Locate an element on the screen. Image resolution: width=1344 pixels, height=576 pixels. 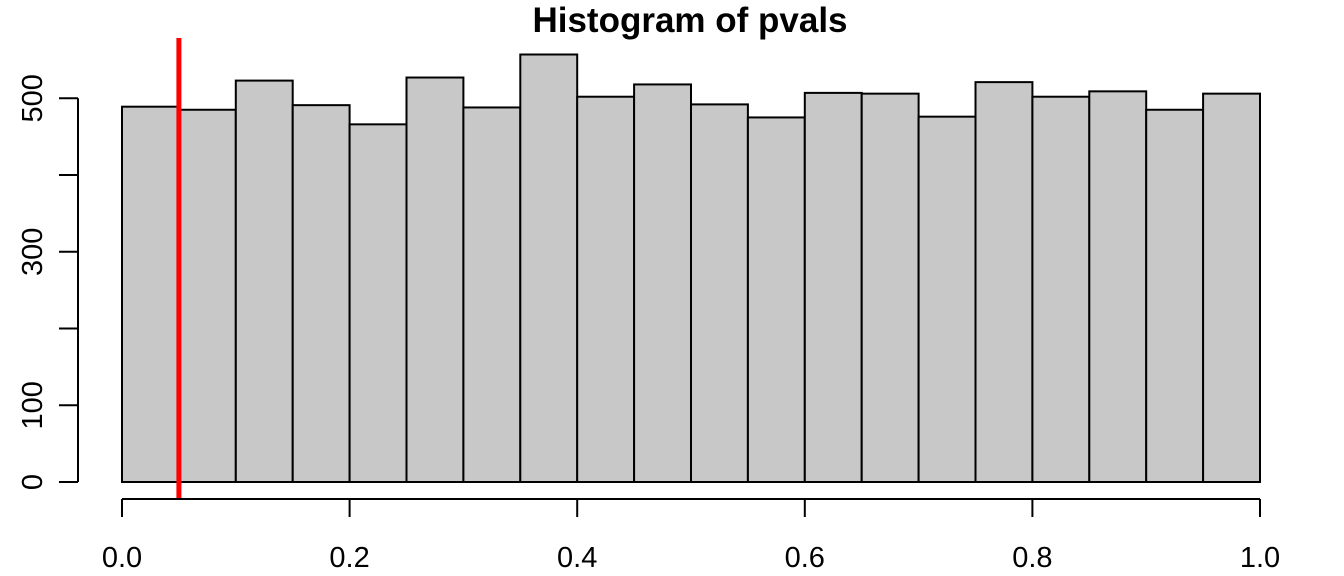
y-axis: 0 100 300 500 is located at coordinates (48, 282).